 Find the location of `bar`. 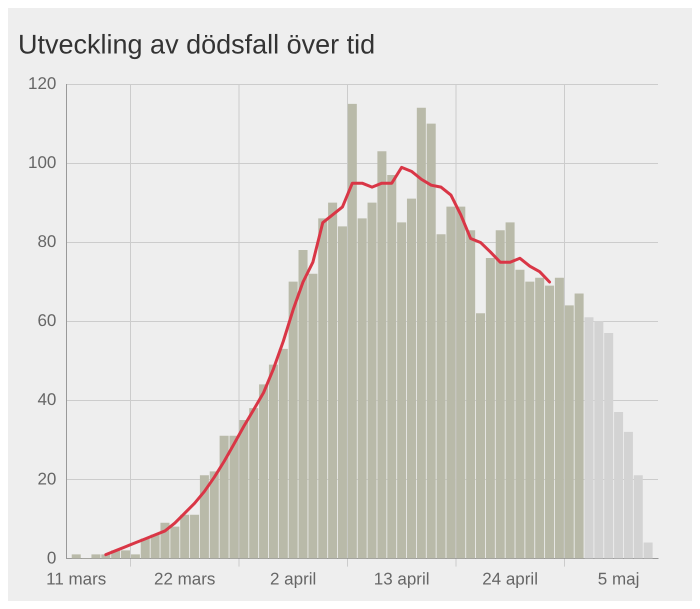

bar is located at coordinates (76, 556).